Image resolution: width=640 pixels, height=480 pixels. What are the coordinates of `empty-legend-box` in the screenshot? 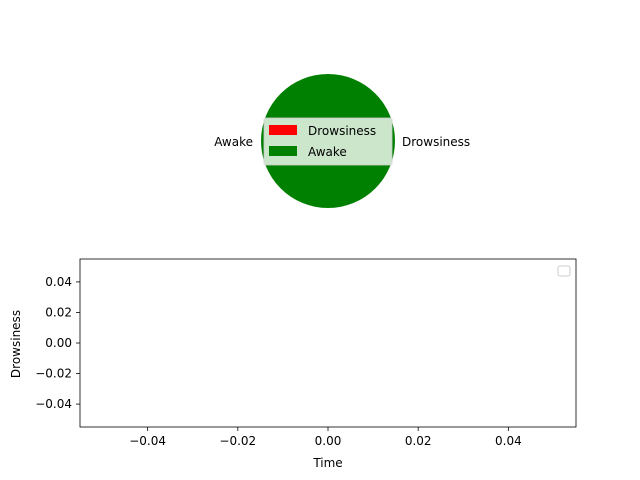 It's located at (564, 271).